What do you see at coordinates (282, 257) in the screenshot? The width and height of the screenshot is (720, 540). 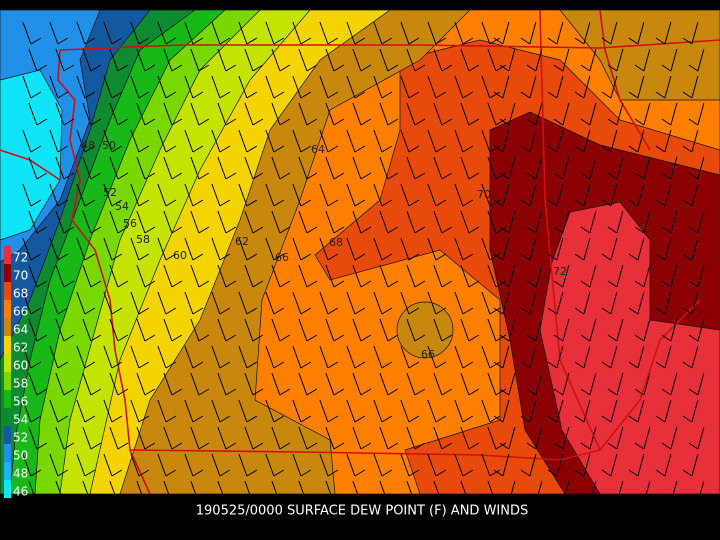 I see `contour-label: 66` at bounding box center [282, 257].